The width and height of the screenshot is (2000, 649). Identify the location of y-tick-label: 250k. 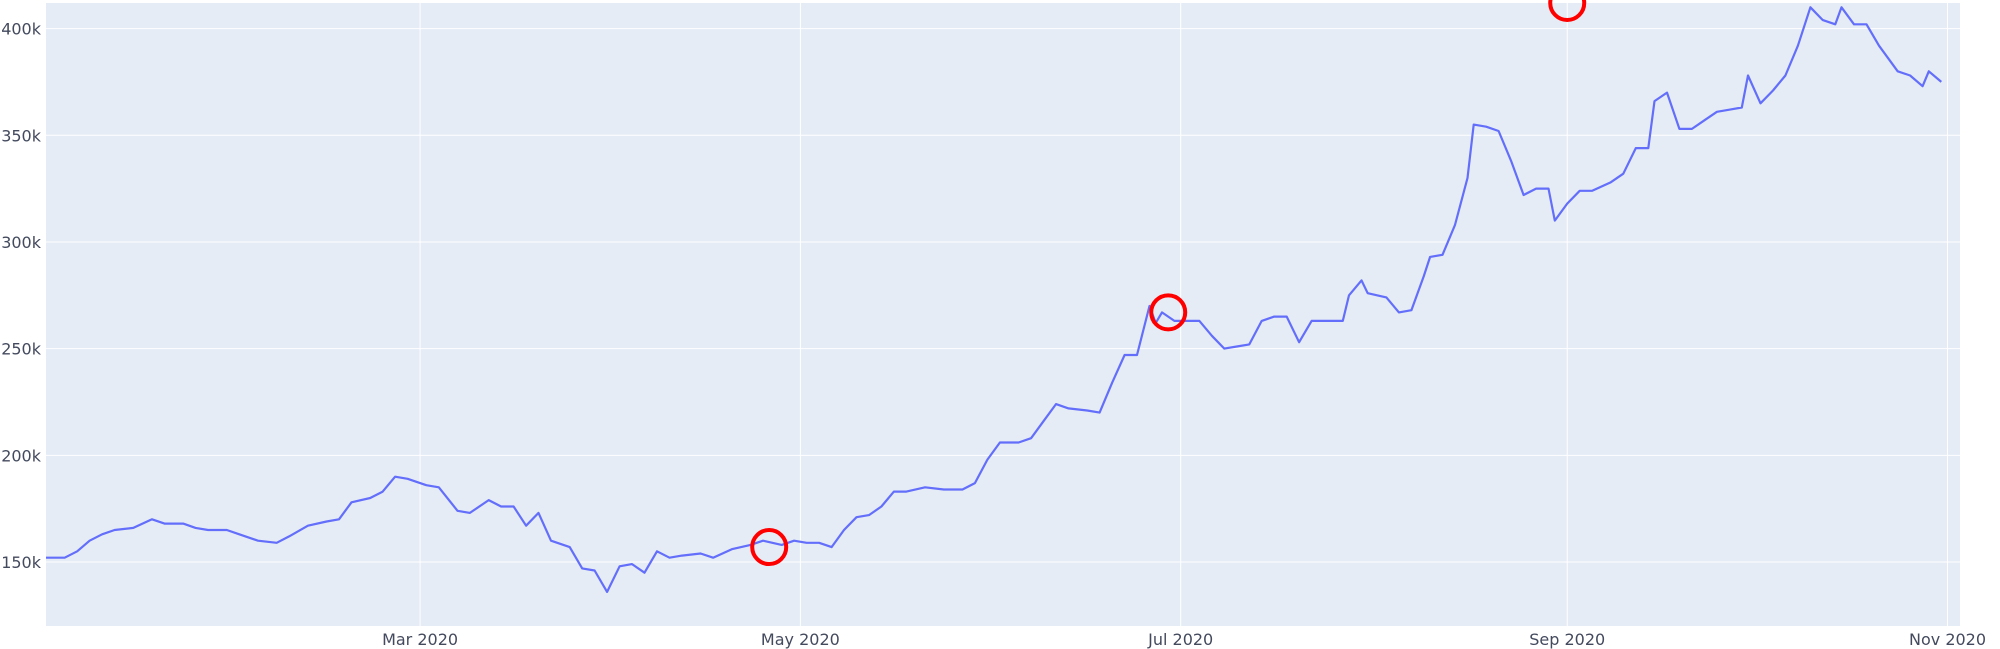
(21, 349).